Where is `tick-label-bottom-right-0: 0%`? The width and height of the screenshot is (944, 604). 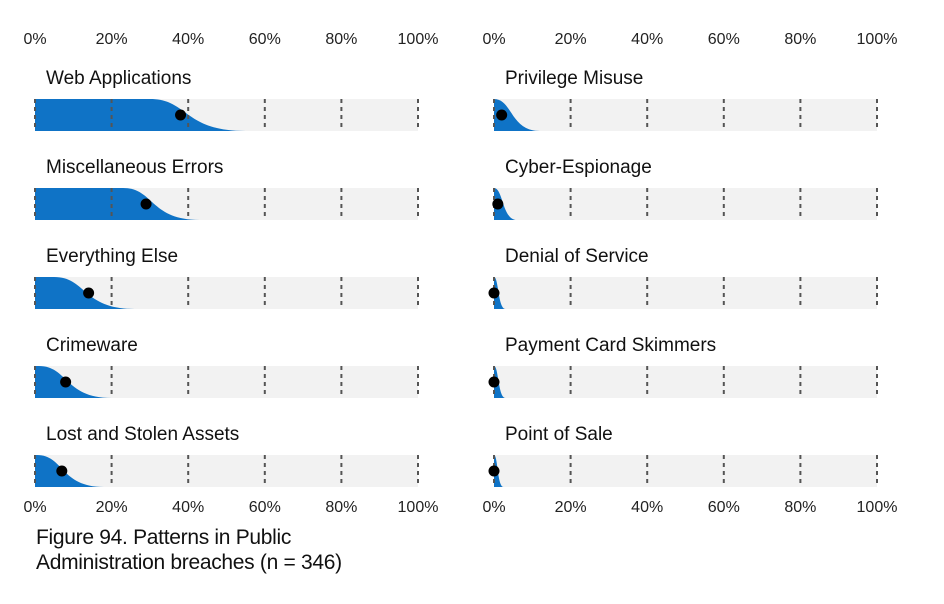
tick-label-bottom-right-0: 0% is located at coordinates (493, 507).